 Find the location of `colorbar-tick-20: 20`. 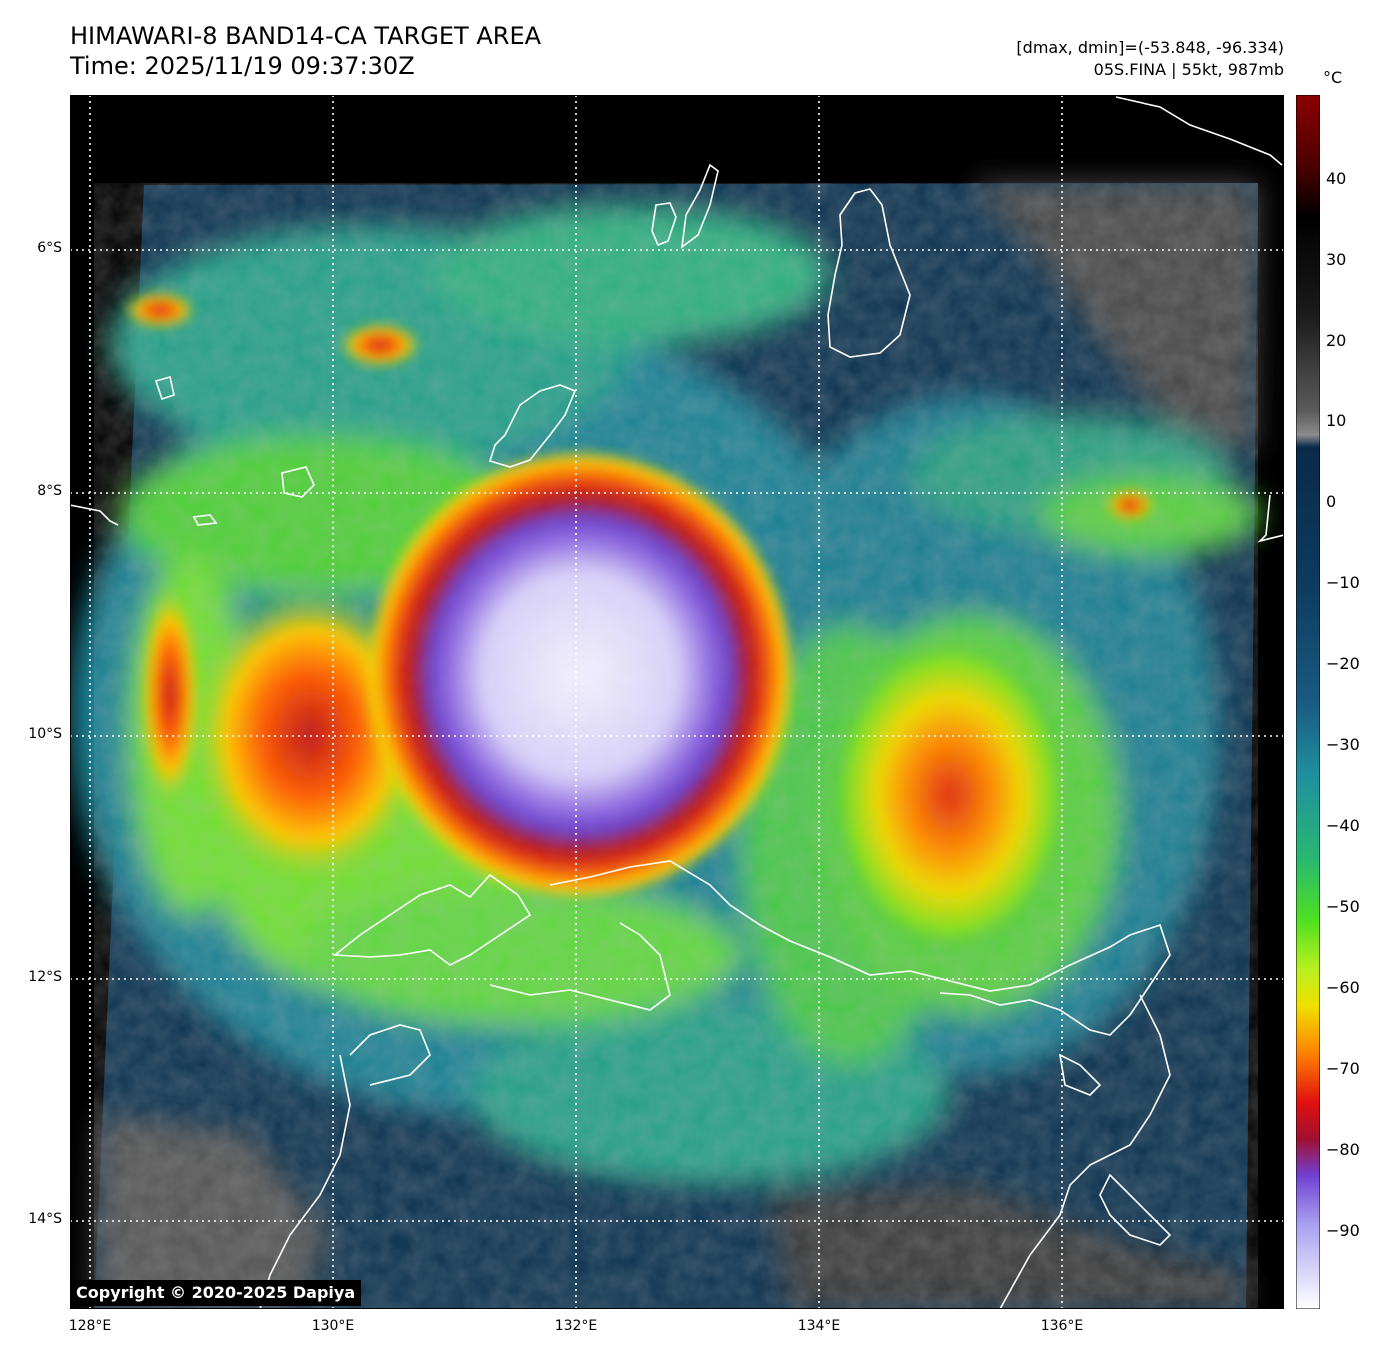

colorbar-tick-20: 20 is located at coordinates (1336, 340).